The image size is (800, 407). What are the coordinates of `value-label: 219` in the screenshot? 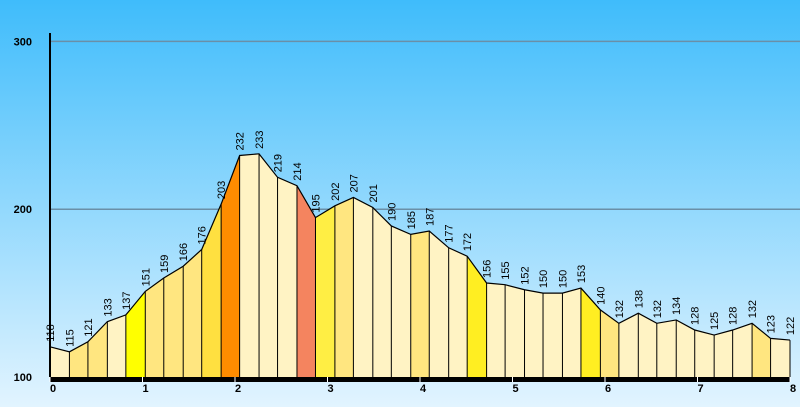 It's located at (279, 163).